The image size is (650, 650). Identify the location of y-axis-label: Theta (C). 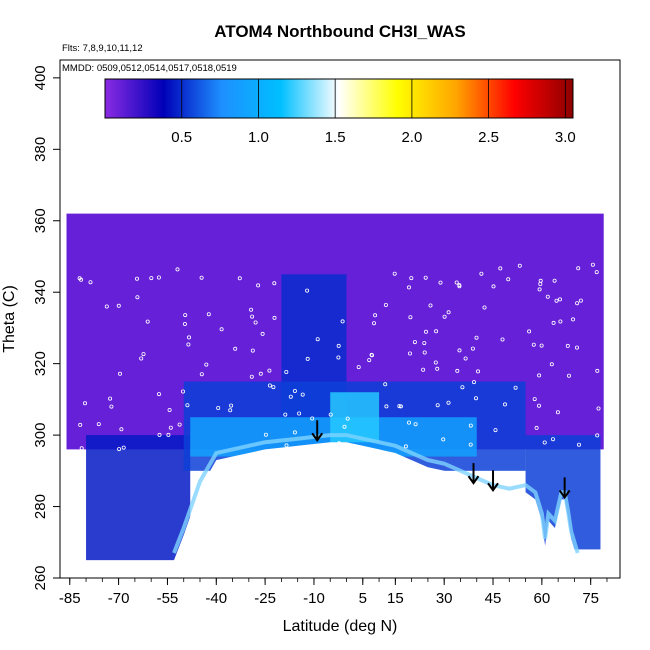
(9, 319).